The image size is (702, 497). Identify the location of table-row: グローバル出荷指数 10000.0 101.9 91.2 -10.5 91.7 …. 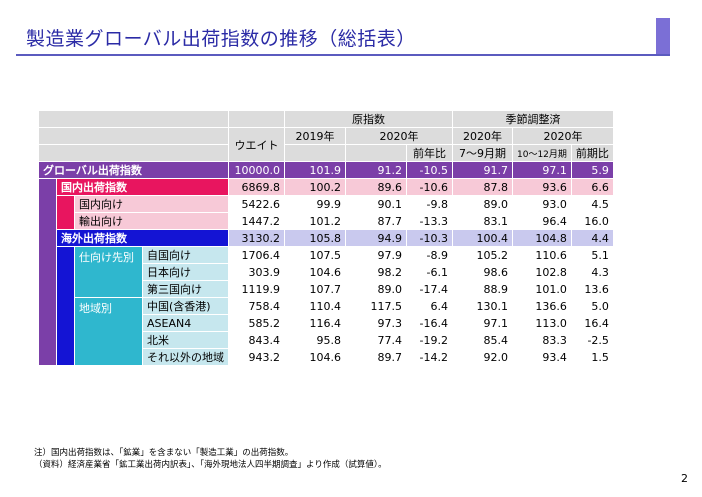
(326, 170).